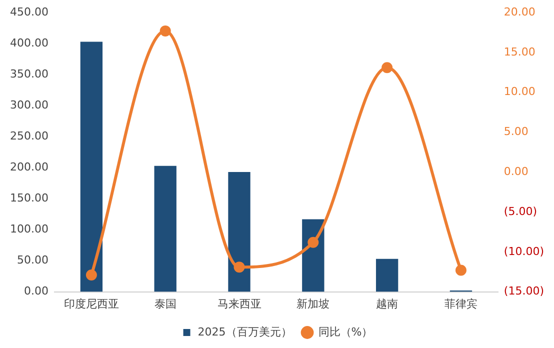  What do you see at coordinates (524, 251) in the screenshot?
I see `y2-tick-label: (10.00)` at bounding box center [524, 251].